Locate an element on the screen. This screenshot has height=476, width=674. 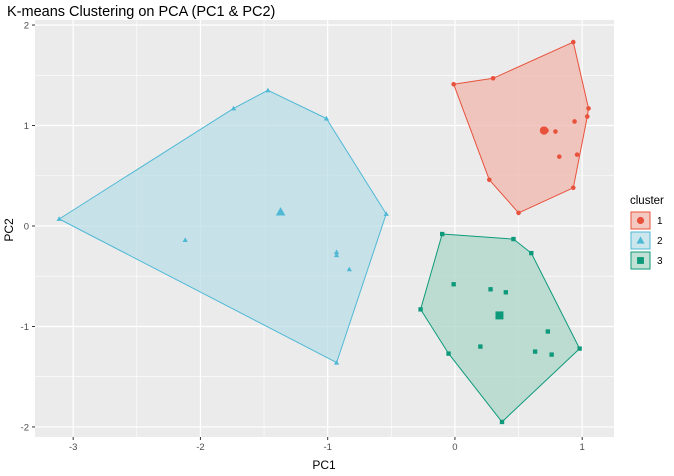
legend: cluster 1 2 3 is located at coordinates (647, 232).